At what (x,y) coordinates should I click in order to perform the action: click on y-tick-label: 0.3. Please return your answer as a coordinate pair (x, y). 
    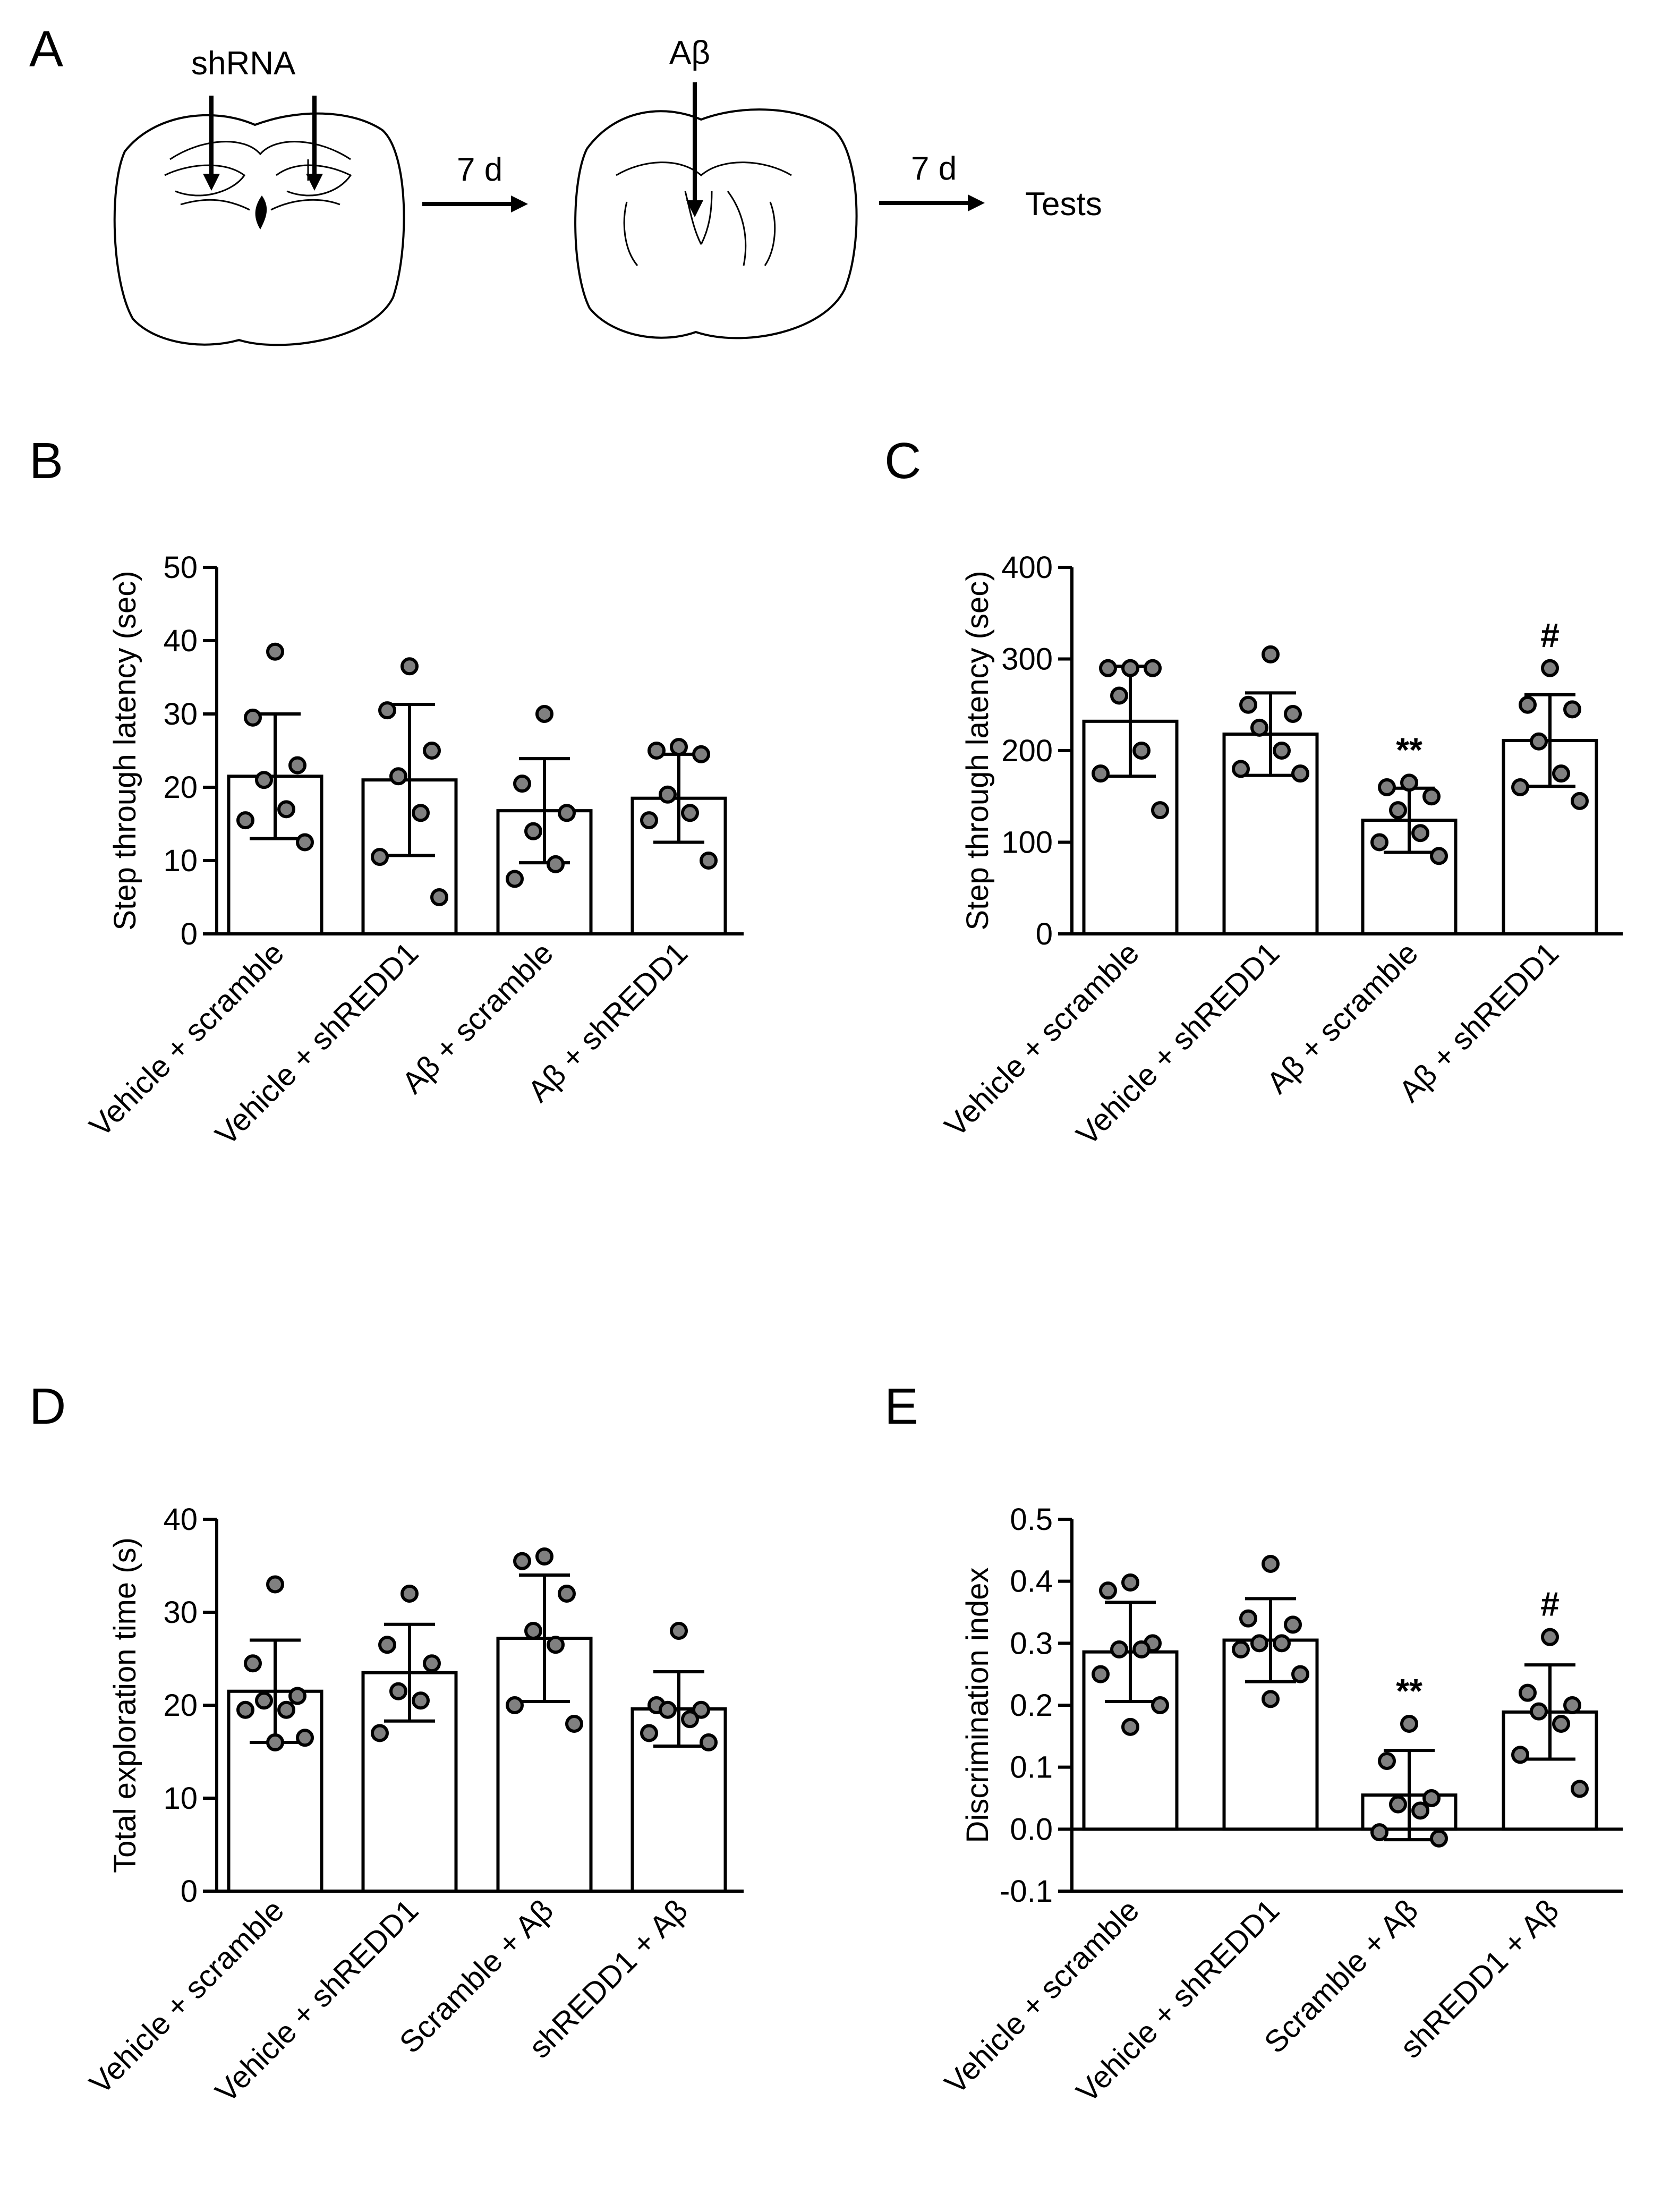
    Looking at the image, I should click on (1031, 1643).